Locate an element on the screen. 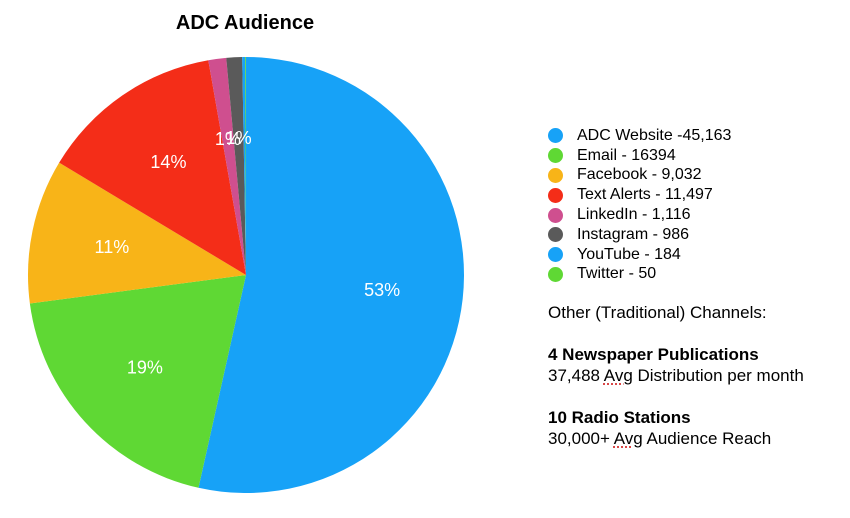  legend-label: Facebook - 9,032 is located at coordinates (639, 175).